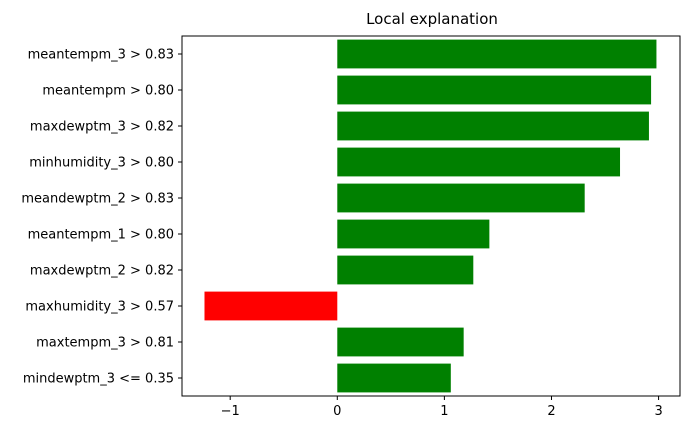  I want to click on y-tick-label: meantempm_1 > 0.80, so click(101, 235).